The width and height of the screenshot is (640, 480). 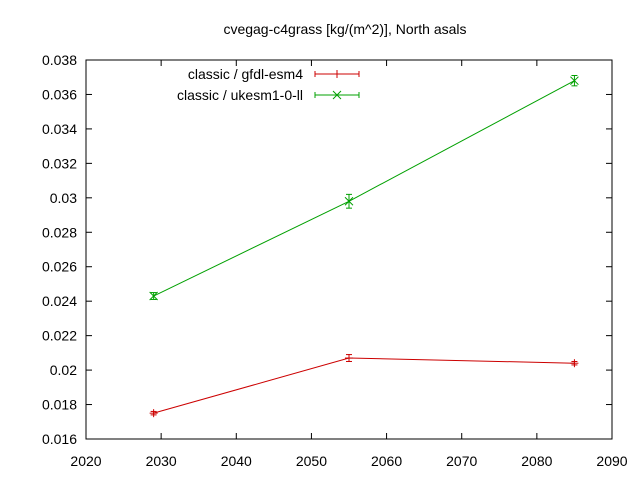 I want to click on y-tick-label: 0.016, so click(x=59, y=439).